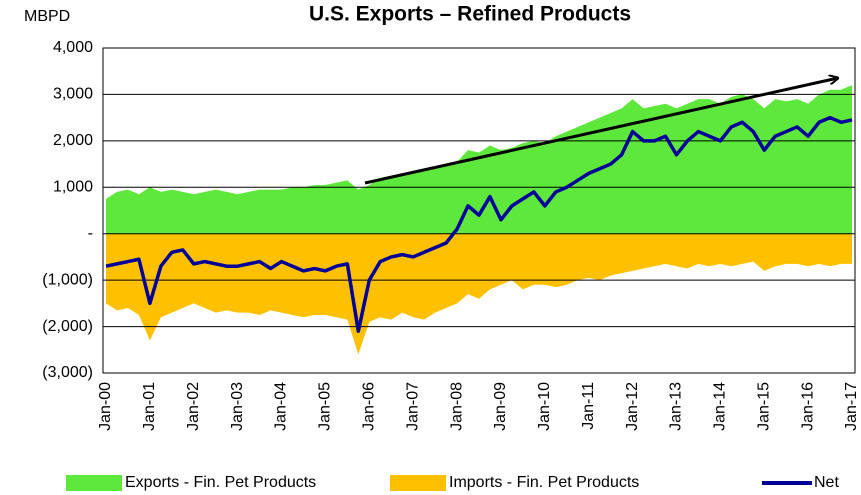 This screenshot has height=495, width=861. What do you see at coordinates (588, 406) in the screenshot?
I see `x-tick-label: Jan-11` at bounding box center [588, 406].